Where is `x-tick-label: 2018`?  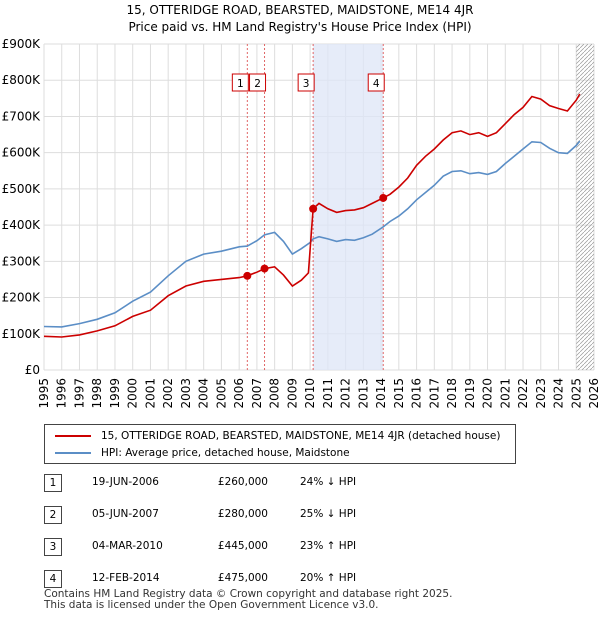 x-tick-label: 2018 is located at coordinates (452, 393).